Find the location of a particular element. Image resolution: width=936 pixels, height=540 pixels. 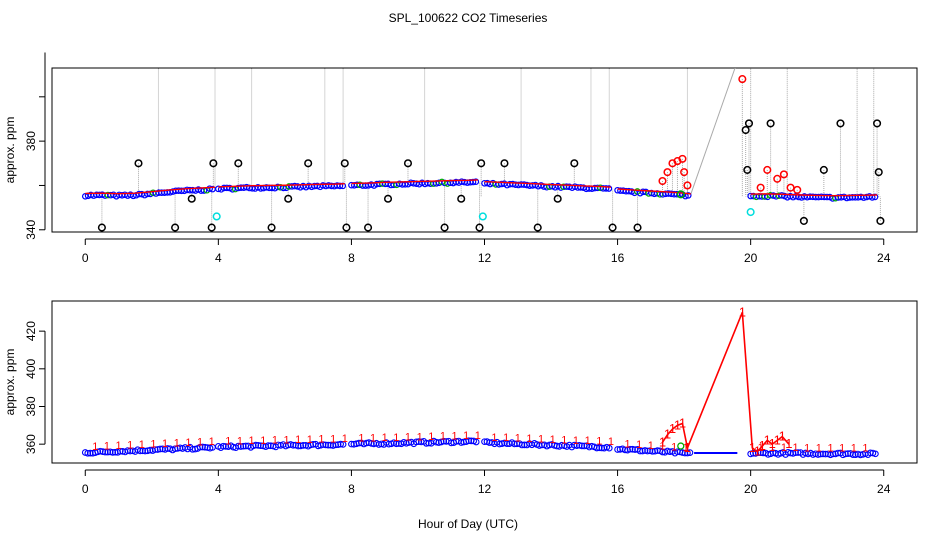

outlier-point-green is located at coordinates (680, 194).